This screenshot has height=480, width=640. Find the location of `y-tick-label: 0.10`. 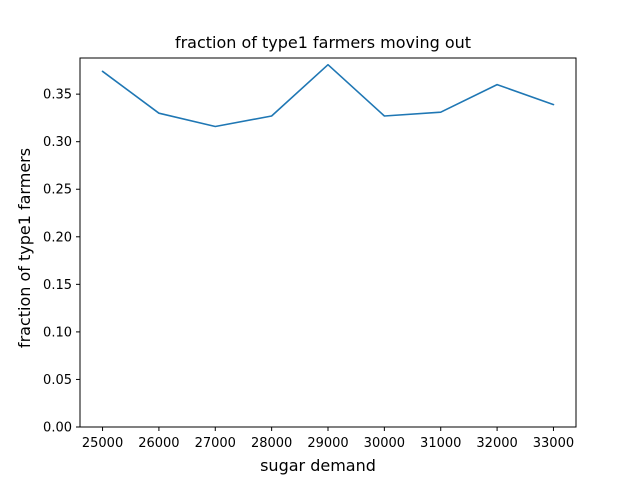

y-tick-label: 0.10 is located at coordinates (57, 332).